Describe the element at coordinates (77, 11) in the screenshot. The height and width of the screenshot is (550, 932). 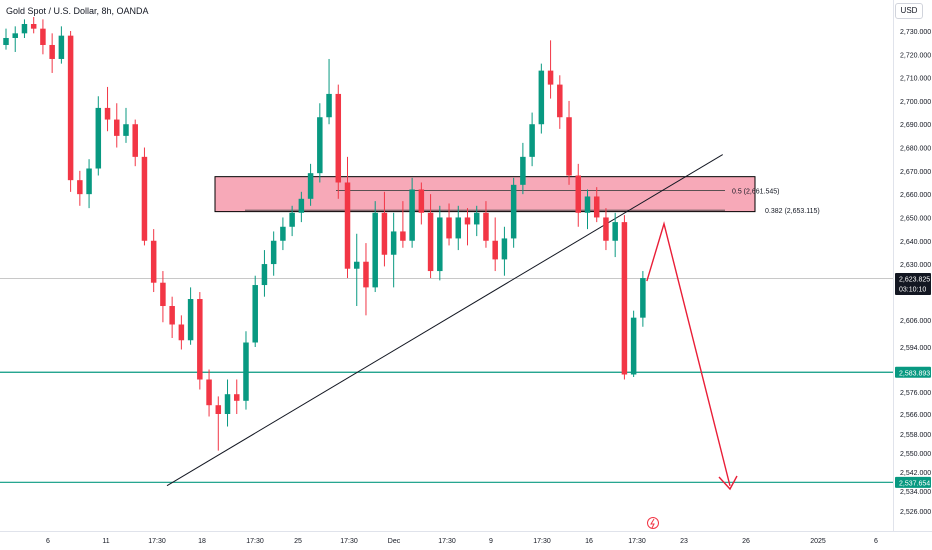
I see `chart-title: Gold Spot / U.S. Dollar, 8h, OANDA` at that location.